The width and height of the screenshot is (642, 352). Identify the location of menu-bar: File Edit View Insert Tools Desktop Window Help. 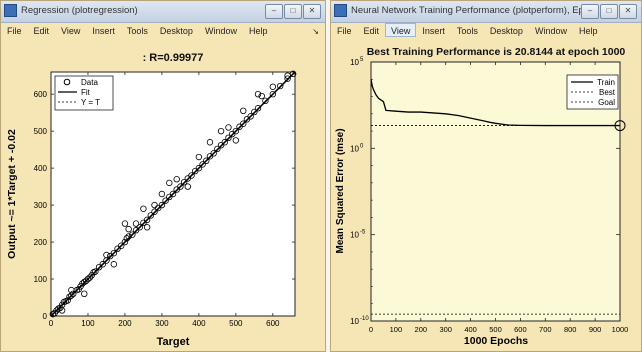
(486, 32).